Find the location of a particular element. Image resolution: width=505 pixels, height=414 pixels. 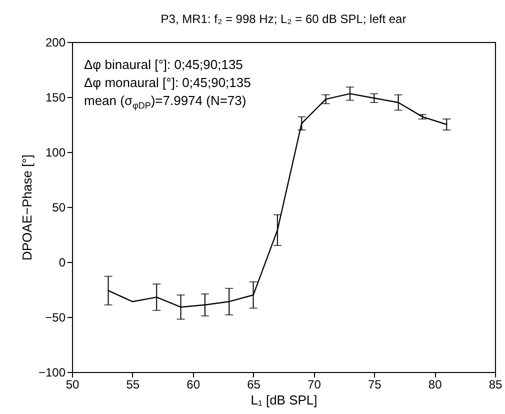

y-tick-label: 200 is located at coordinates (55, 43).